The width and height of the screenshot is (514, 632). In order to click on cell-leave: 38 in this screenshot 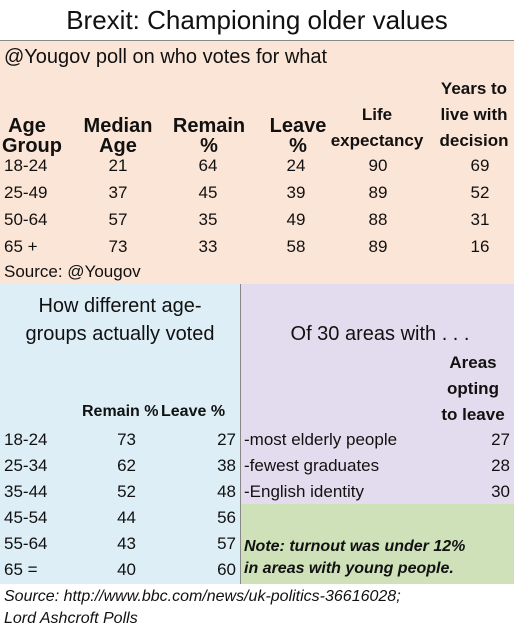, I will do `click(226, 465)`.